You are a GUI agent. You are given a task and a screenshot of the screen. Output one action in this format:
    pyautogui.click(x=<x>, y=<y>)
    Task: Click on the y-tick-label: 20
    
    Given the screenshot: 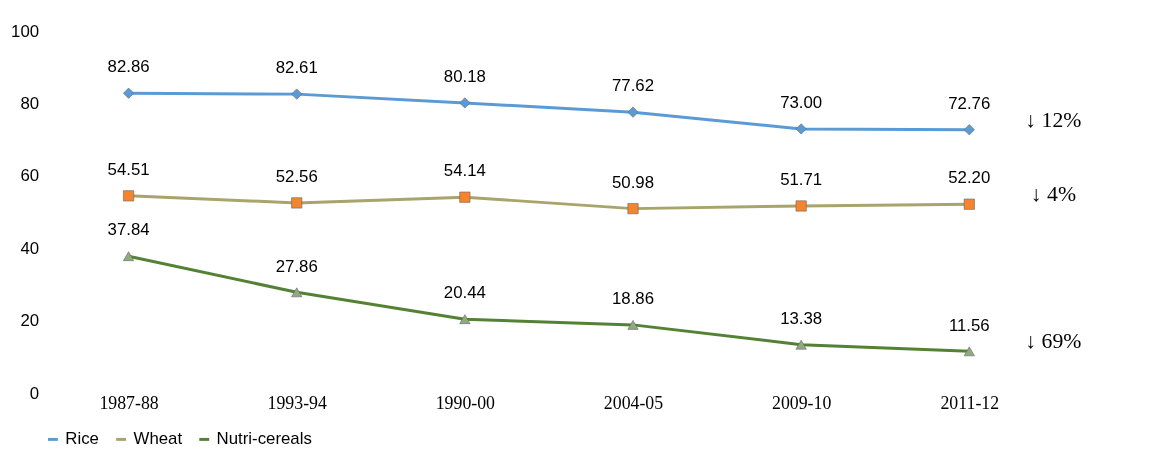 What is the action you would take?
    pyautogui.click(x=30, y=321)
    